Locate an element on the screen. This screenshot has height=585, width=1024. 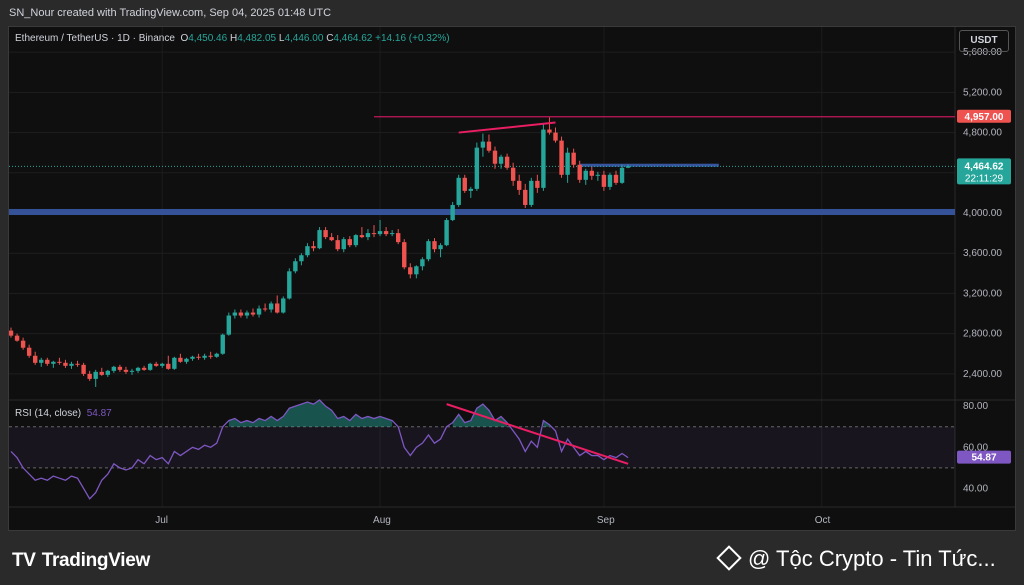
high-value: 4,482.05 is located at coordinates (257, 38).